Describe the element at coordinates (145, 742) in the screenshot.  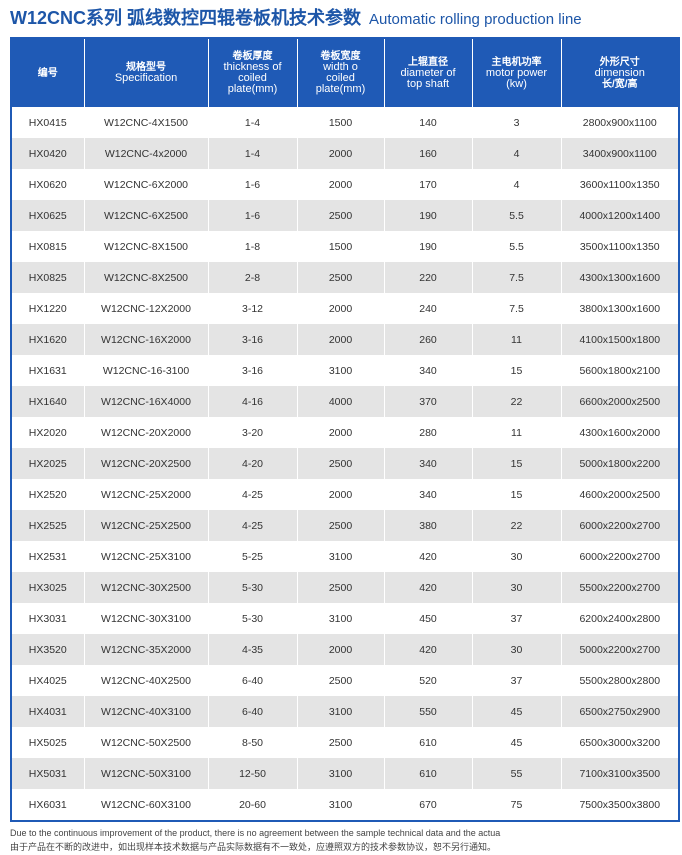
I see `table-cell: W12CNC-50X2500` at that location.